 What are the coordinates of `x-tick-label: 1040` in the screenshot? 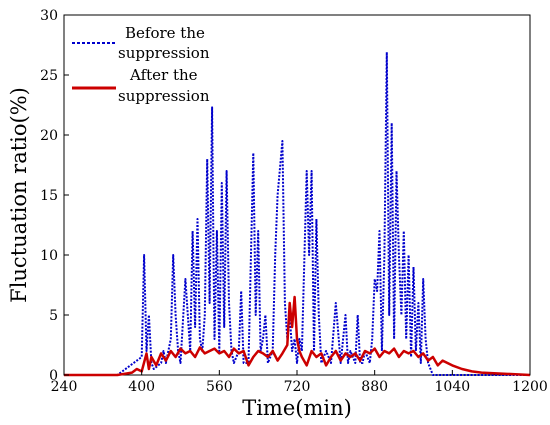 It's located at (453, 387).